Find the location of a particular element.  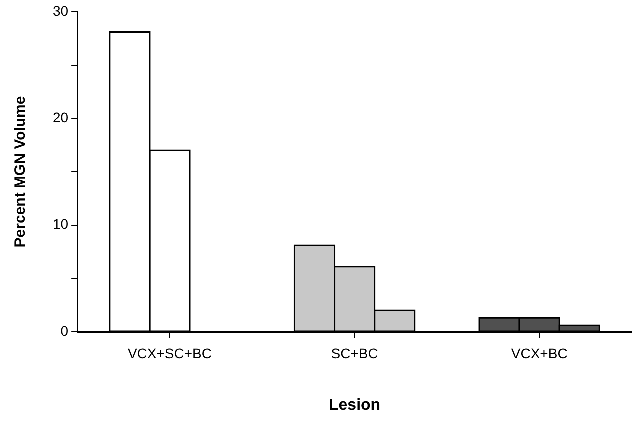

x-tick-label: VCX+SC+BC is located at coordinates (170, 353).